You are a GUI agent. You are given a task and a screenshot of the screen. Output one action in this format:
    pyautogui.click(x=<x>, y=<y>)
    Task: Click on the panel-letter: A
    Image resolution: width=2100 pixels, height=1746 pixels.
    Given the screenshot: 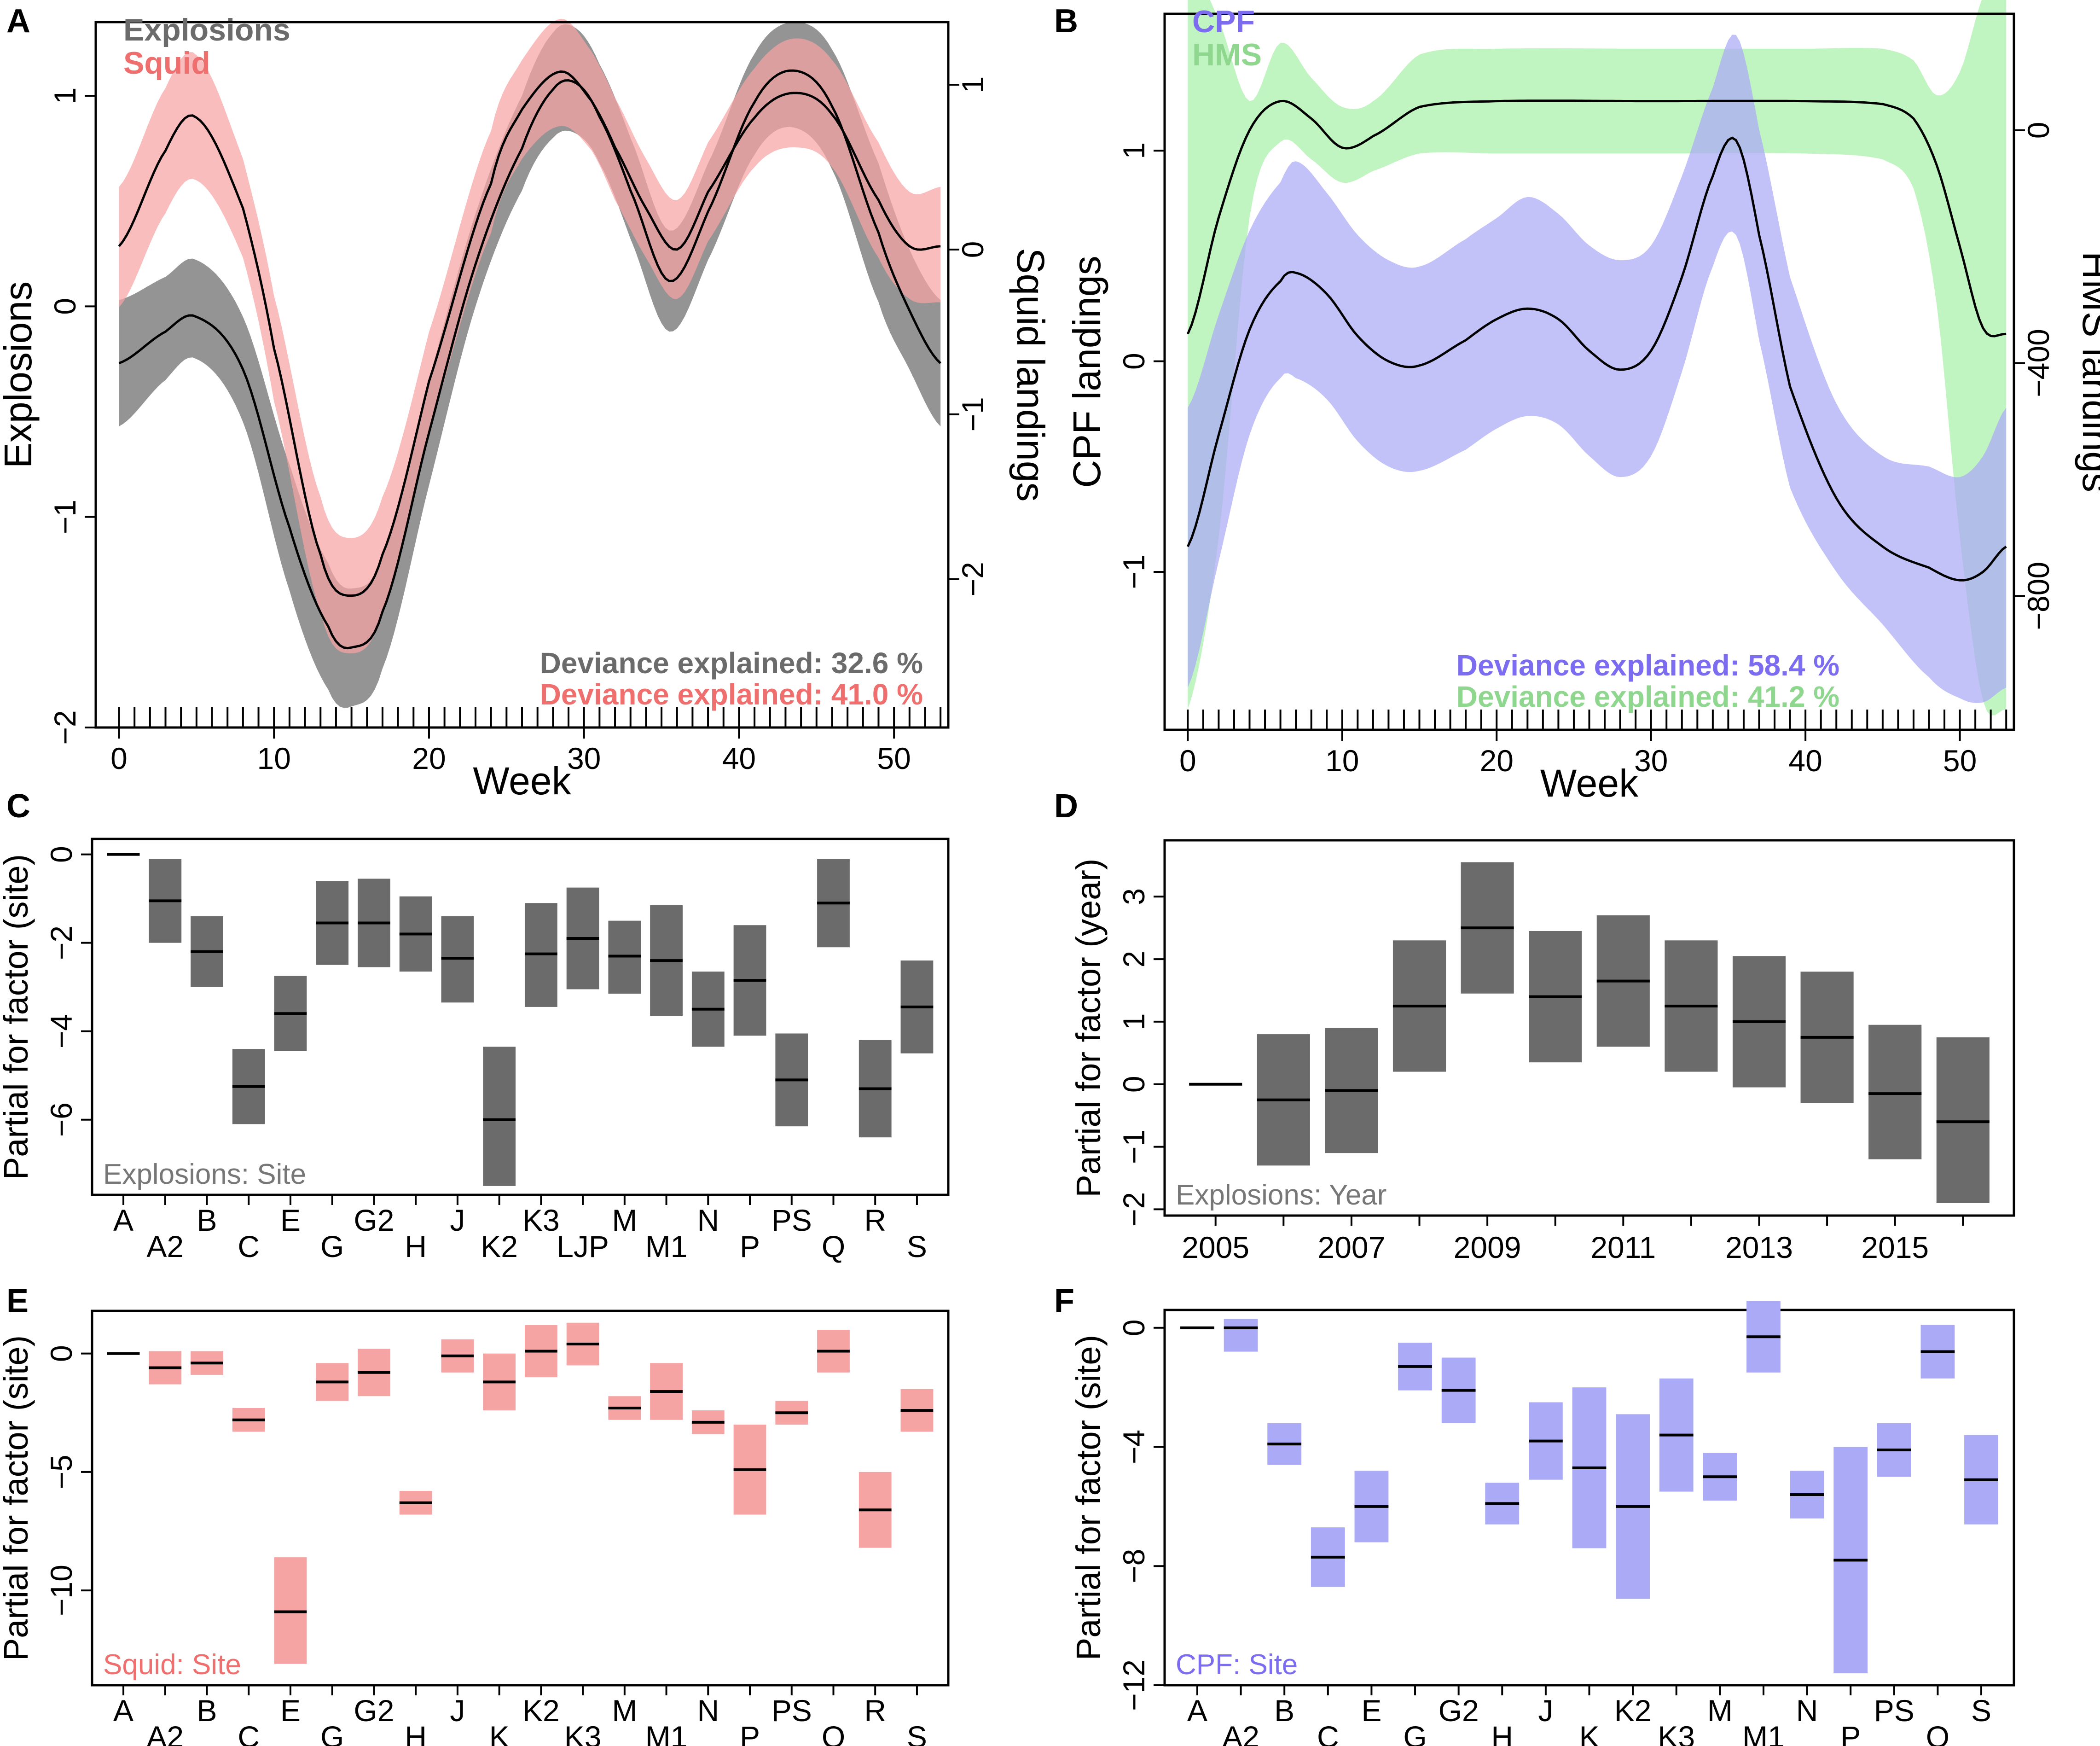 What is the action you would take?
    pyautogui.click(x=18, y=21)
    